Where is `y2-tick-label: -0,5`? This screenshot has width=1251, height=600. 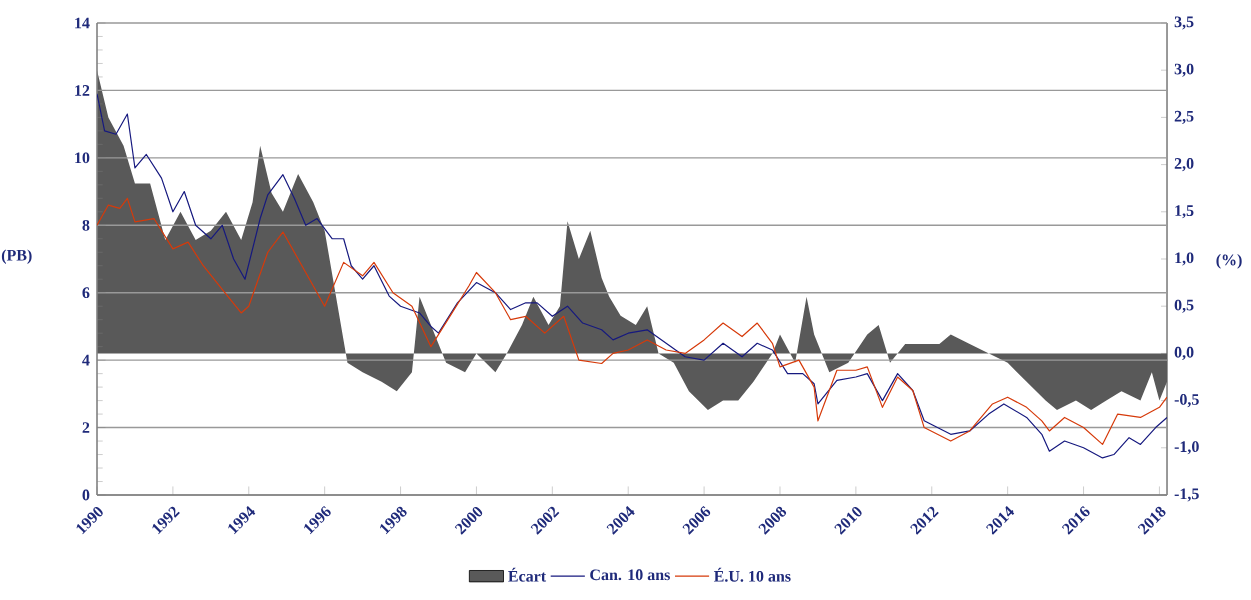 y2-tick-label: -0,5 is located at coordinates (1186, 401).